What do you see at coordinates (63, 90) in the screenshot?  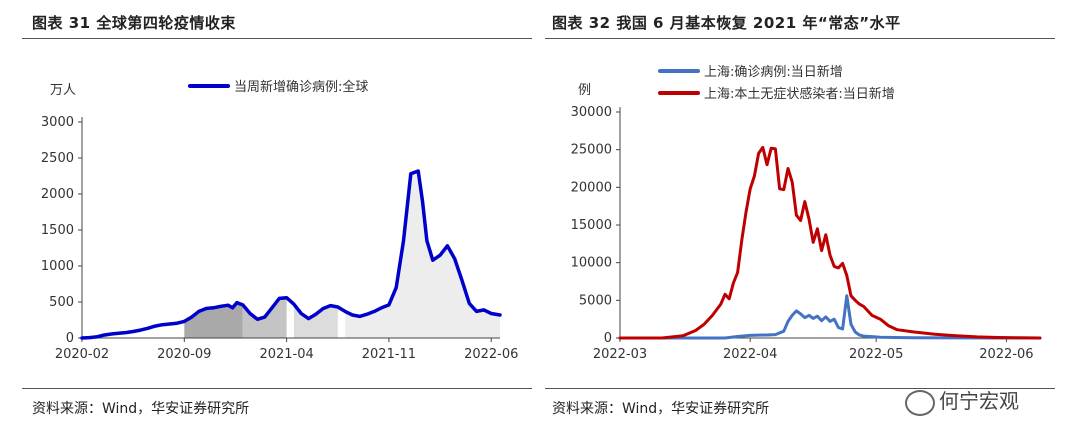 I see `y-axis-label: 万人` at bounding box center [63, 90].